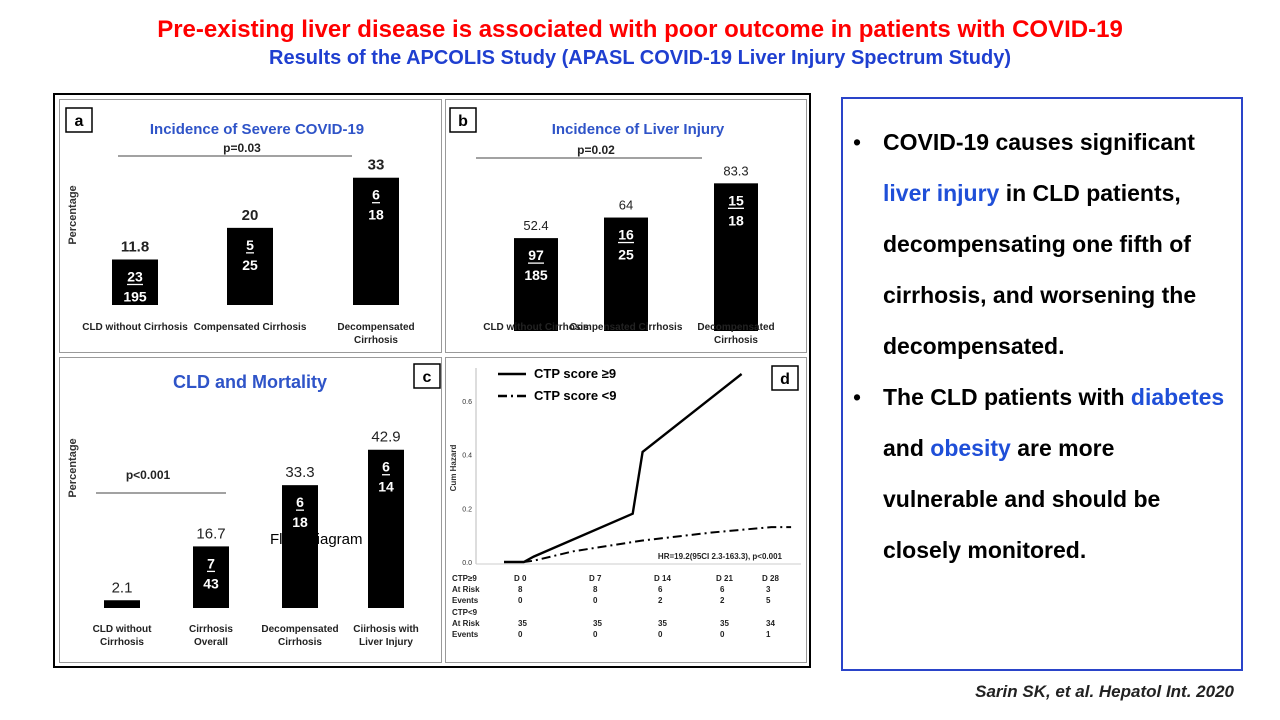 Image resolution: width=1280 pixels, height=720 pixels. I want to click on category-label: Ciirhosis with Liver Injury, so click(386, 636).